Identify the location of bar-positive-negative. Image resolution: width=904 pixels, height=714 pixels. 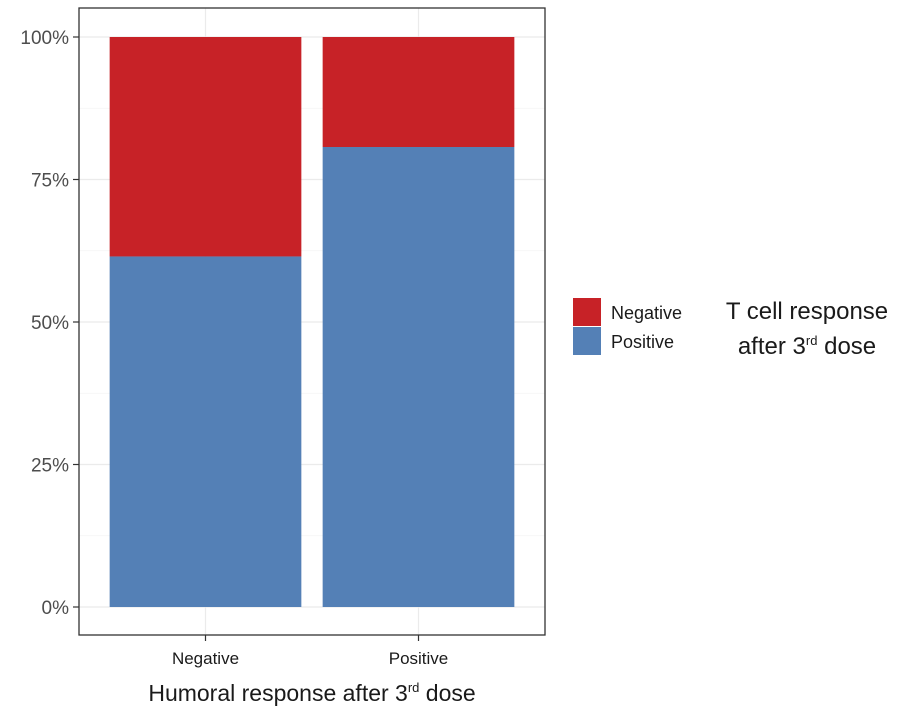
(418, 92).